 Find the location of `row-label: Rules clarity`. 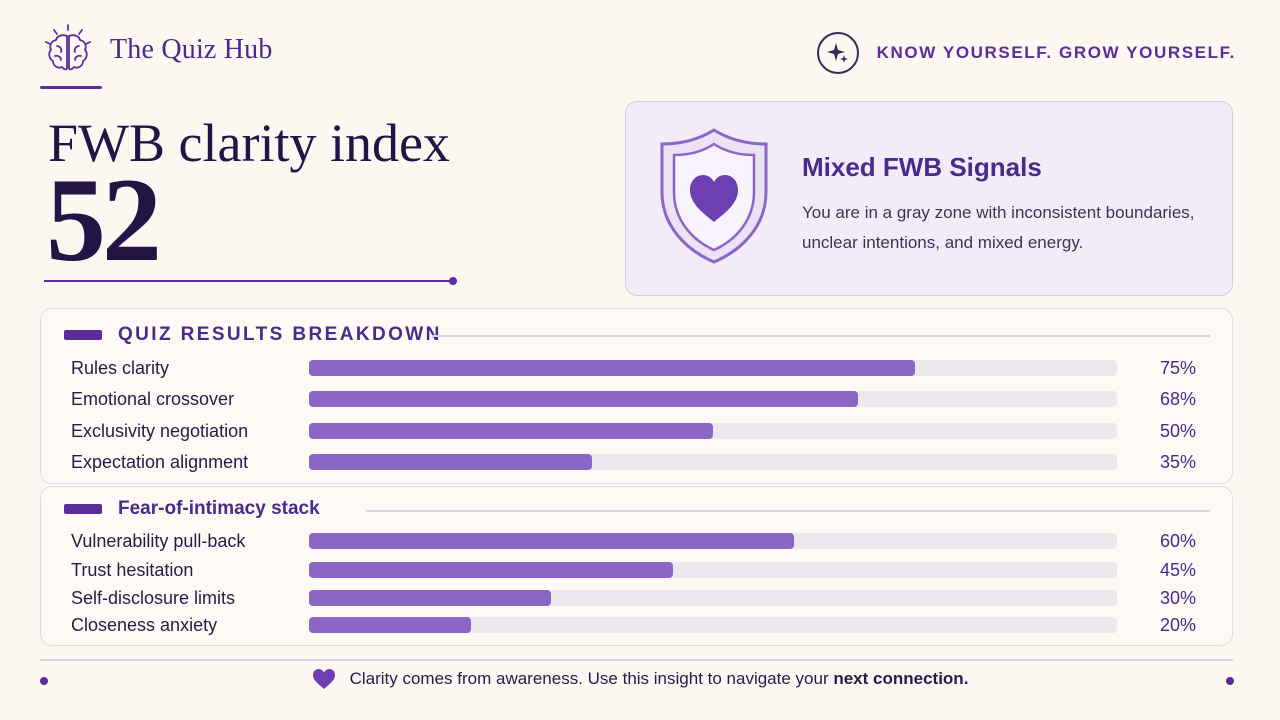

row-label: Rules clarity is located at coordinates (120, 368).